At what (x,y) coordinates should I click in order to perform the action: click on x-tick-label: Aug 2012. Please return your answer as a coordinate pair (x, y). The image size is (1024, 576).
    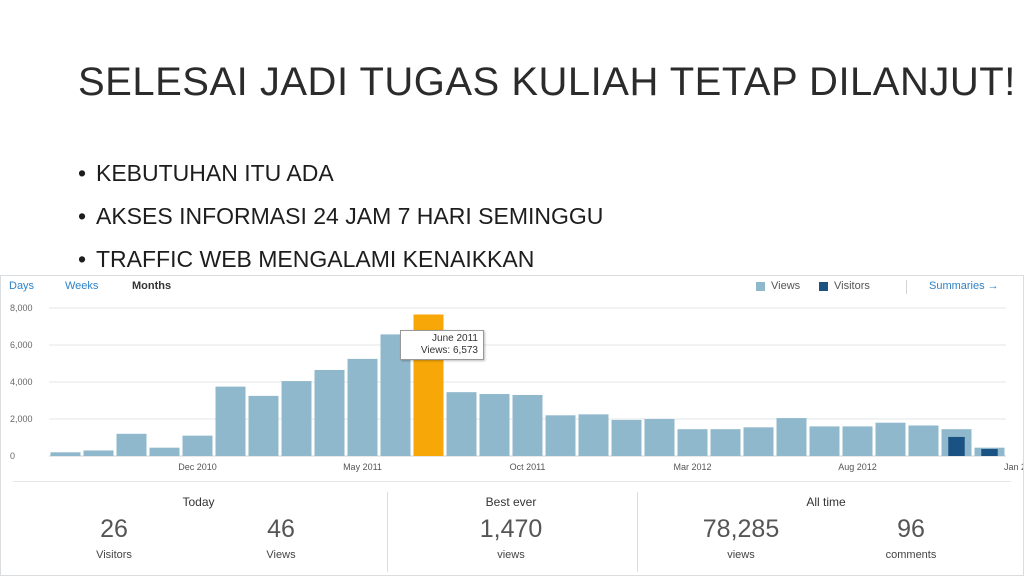
    Looking at the image, I should click on (857, 467).